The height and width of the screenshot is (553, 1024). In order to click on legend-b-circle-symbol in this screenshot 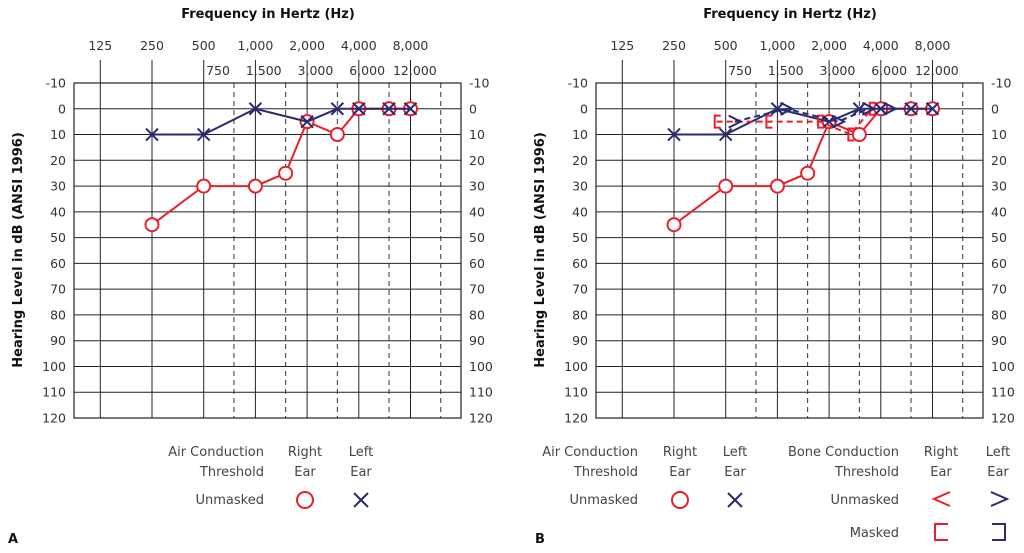, I will do `click(680, 500)`.